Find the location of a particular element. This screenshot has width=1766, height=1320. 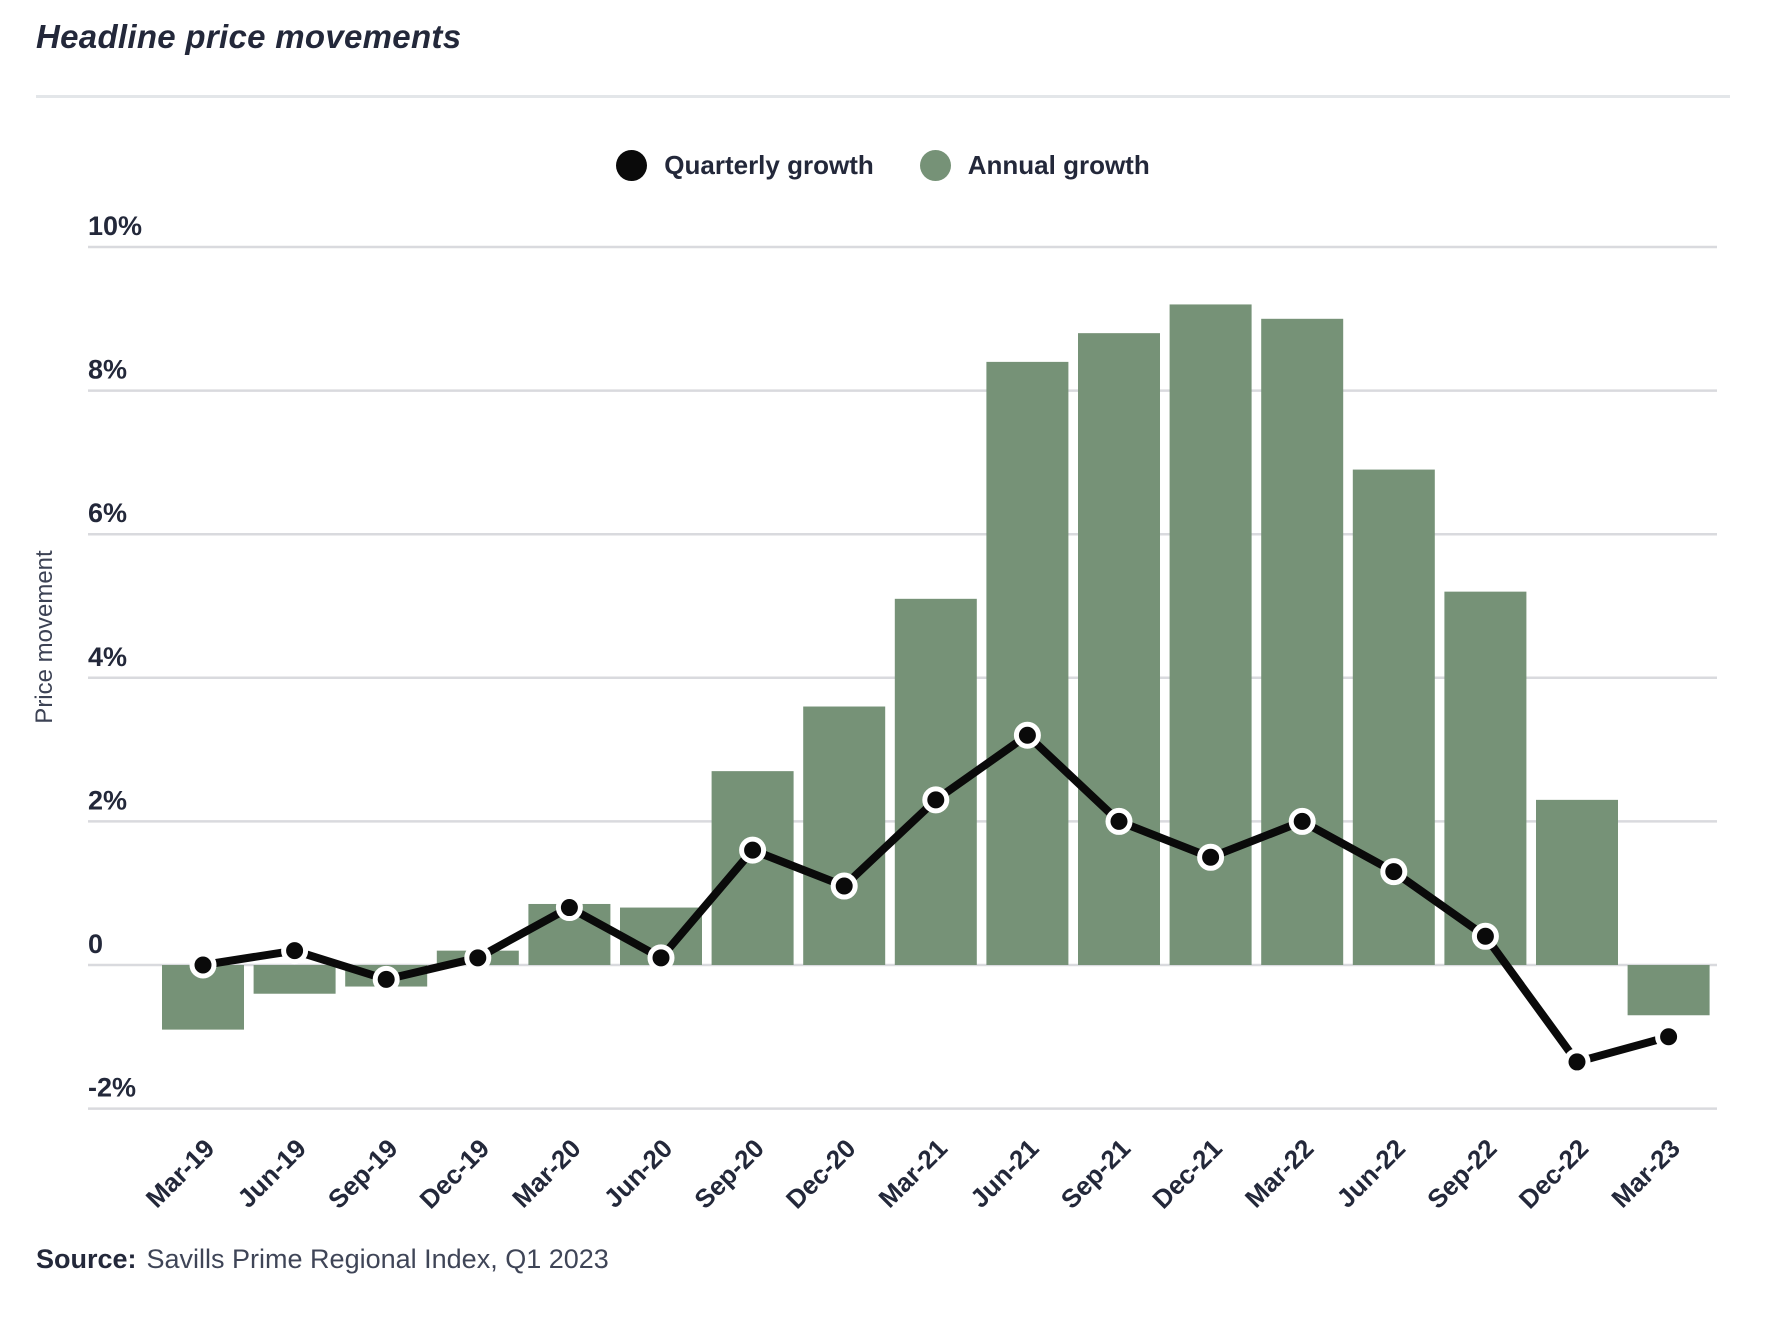

annual-growth-dot-icon is located at coordinates (935, 165).